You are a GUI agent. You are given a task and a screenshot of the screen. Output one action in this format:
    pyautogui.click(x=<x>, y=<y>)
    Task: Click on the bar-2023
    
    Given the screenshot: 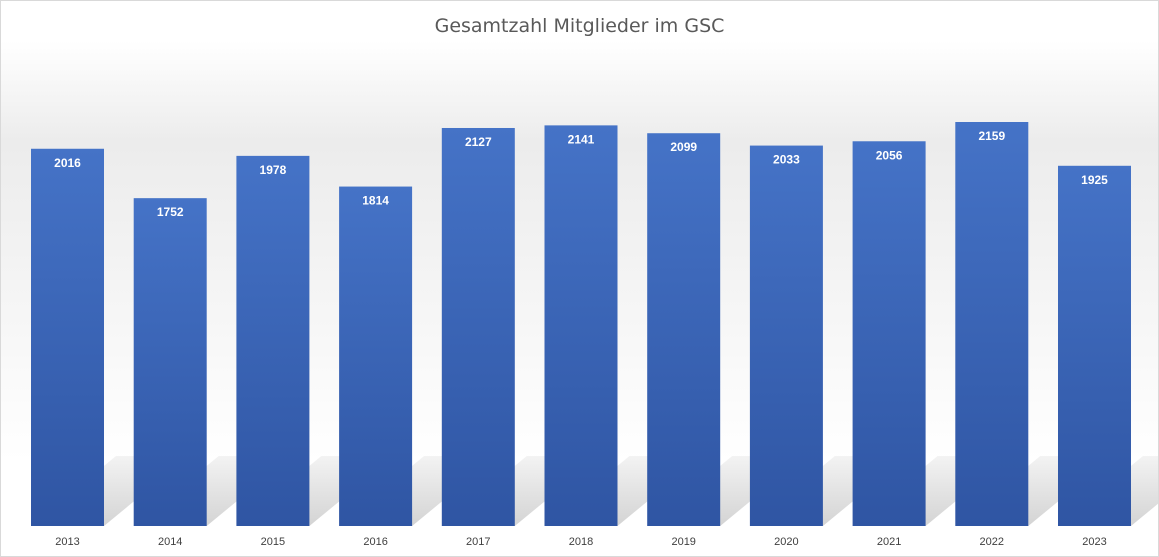 What is the action you would take?
    pyautogui.click(x=1094, y=346)
    